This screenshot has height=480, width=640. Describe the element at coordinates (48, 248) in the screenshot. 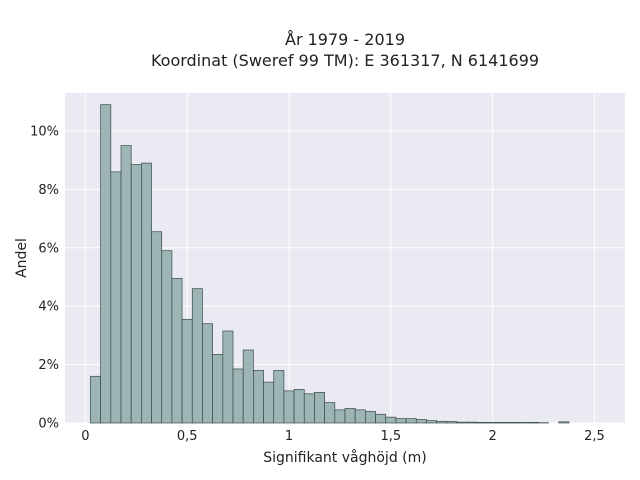

I see `y-tick-label: 6%` at that location.